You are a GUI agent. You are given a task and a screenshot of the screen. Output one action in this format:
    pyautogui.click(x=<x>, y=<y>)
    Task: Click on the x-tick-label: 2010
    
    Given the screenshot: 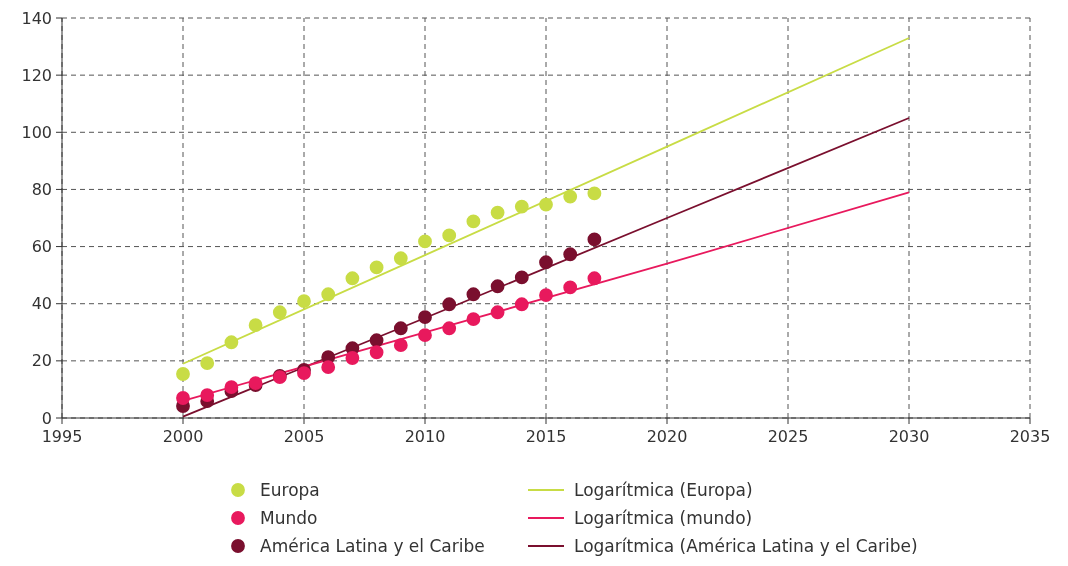 What is the action you would take?
    pyautogui.click(x=425, y=436)
    